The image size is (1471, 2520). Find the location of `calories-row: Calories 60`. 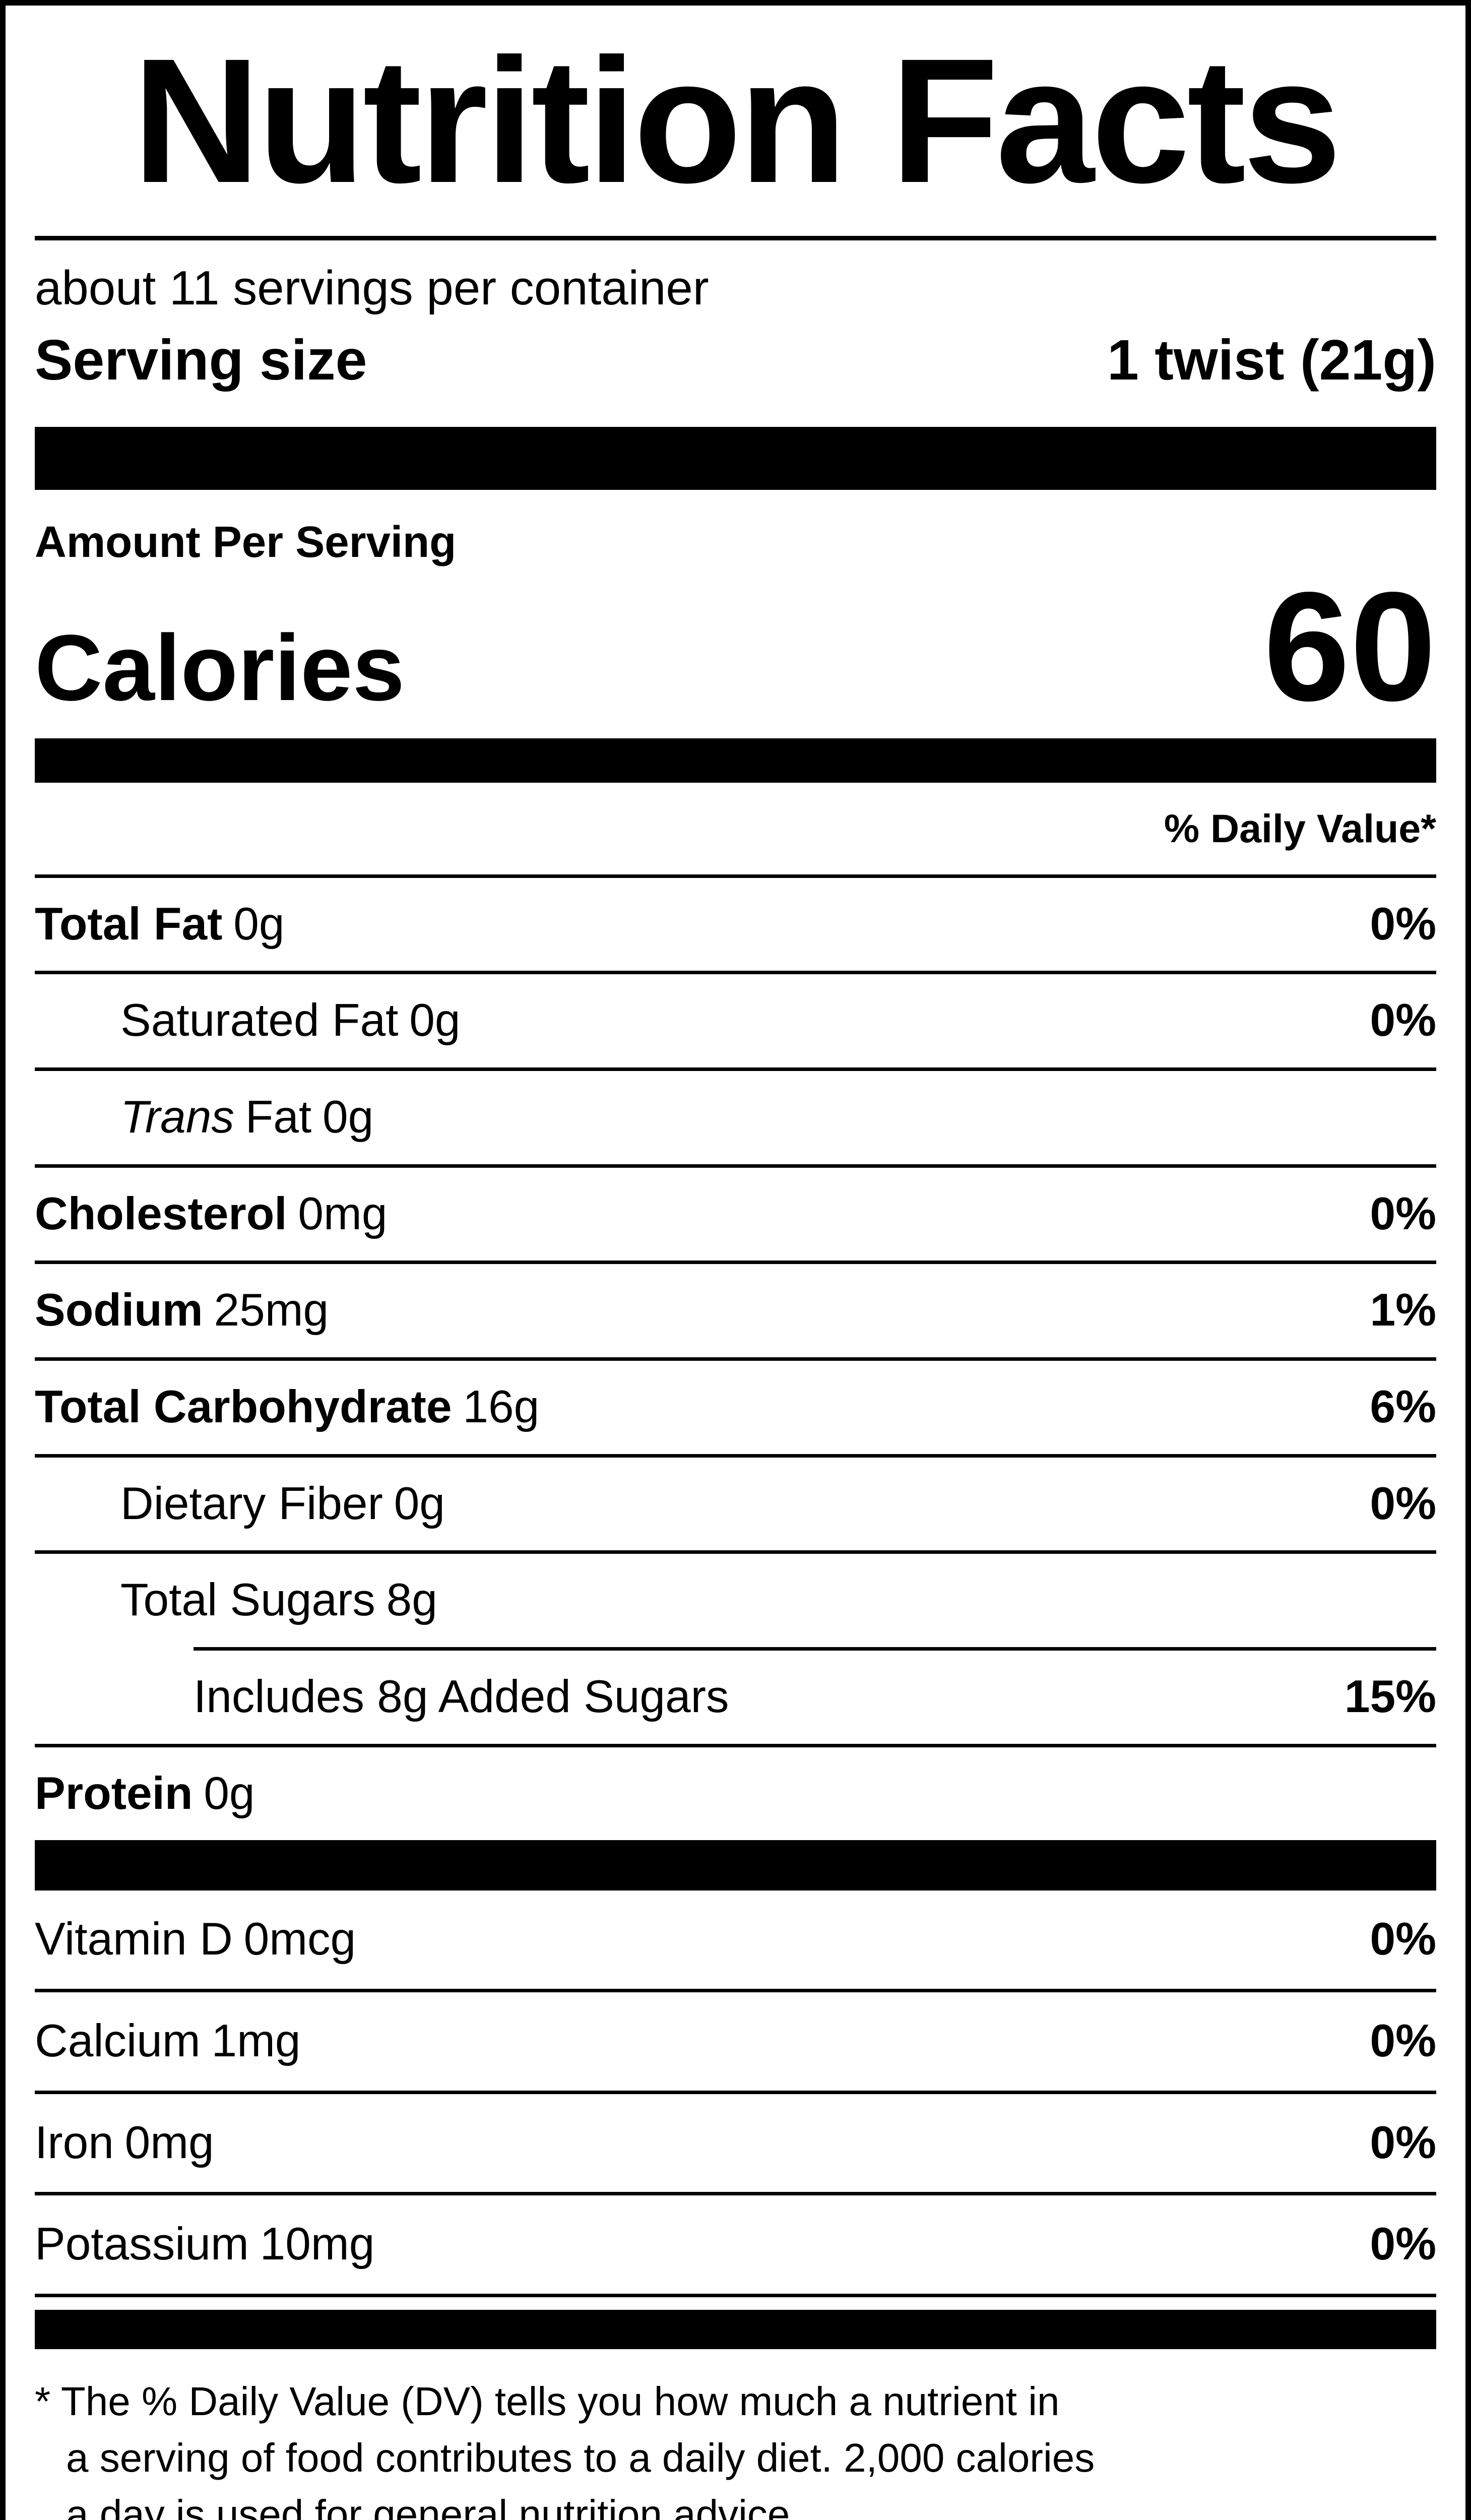

calories-row: Calories 60 is located at coordinates (735, 653).